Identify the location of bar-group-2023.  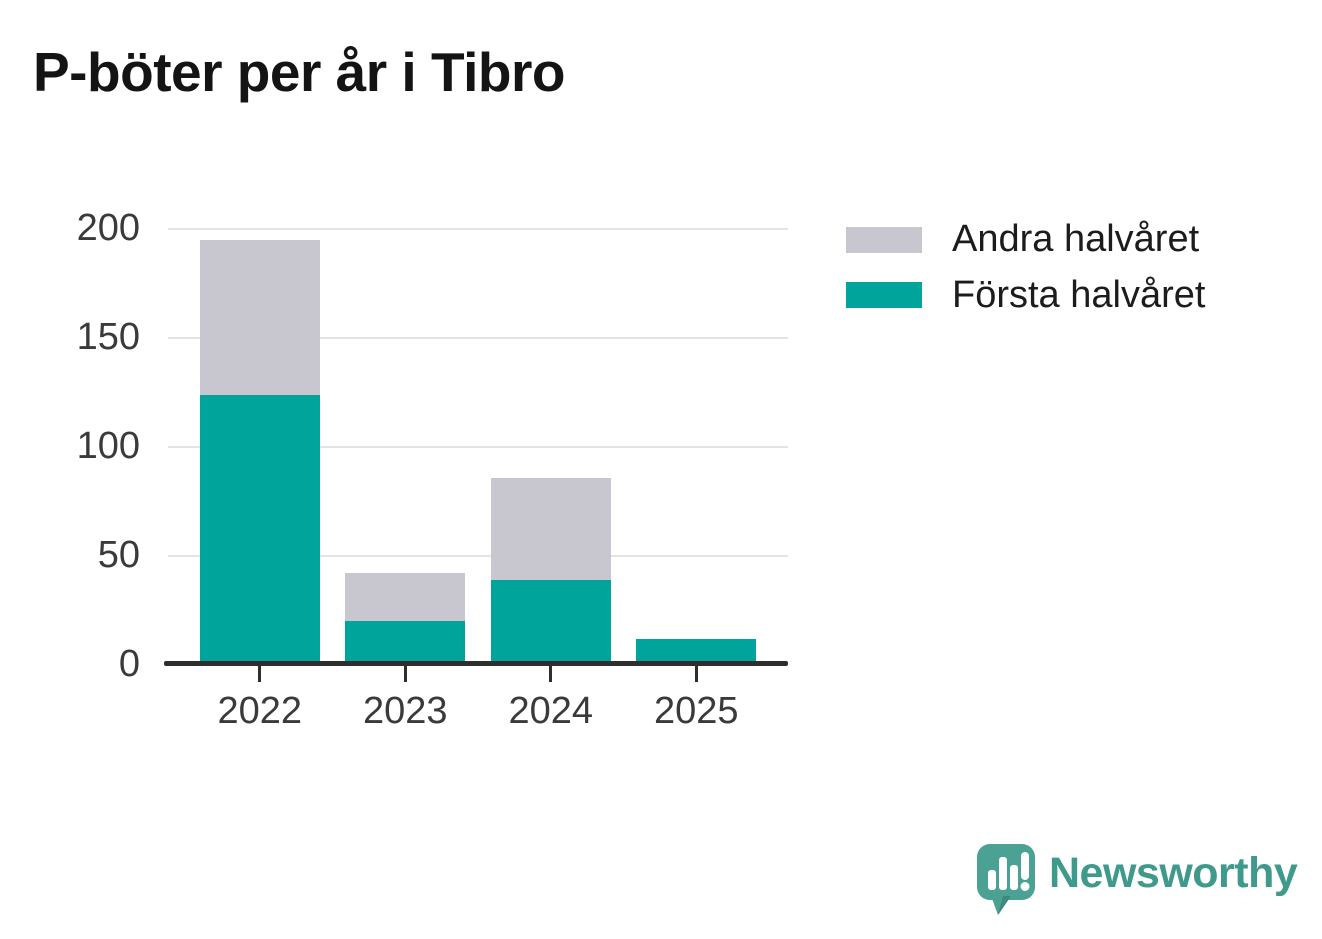
(405, 619).